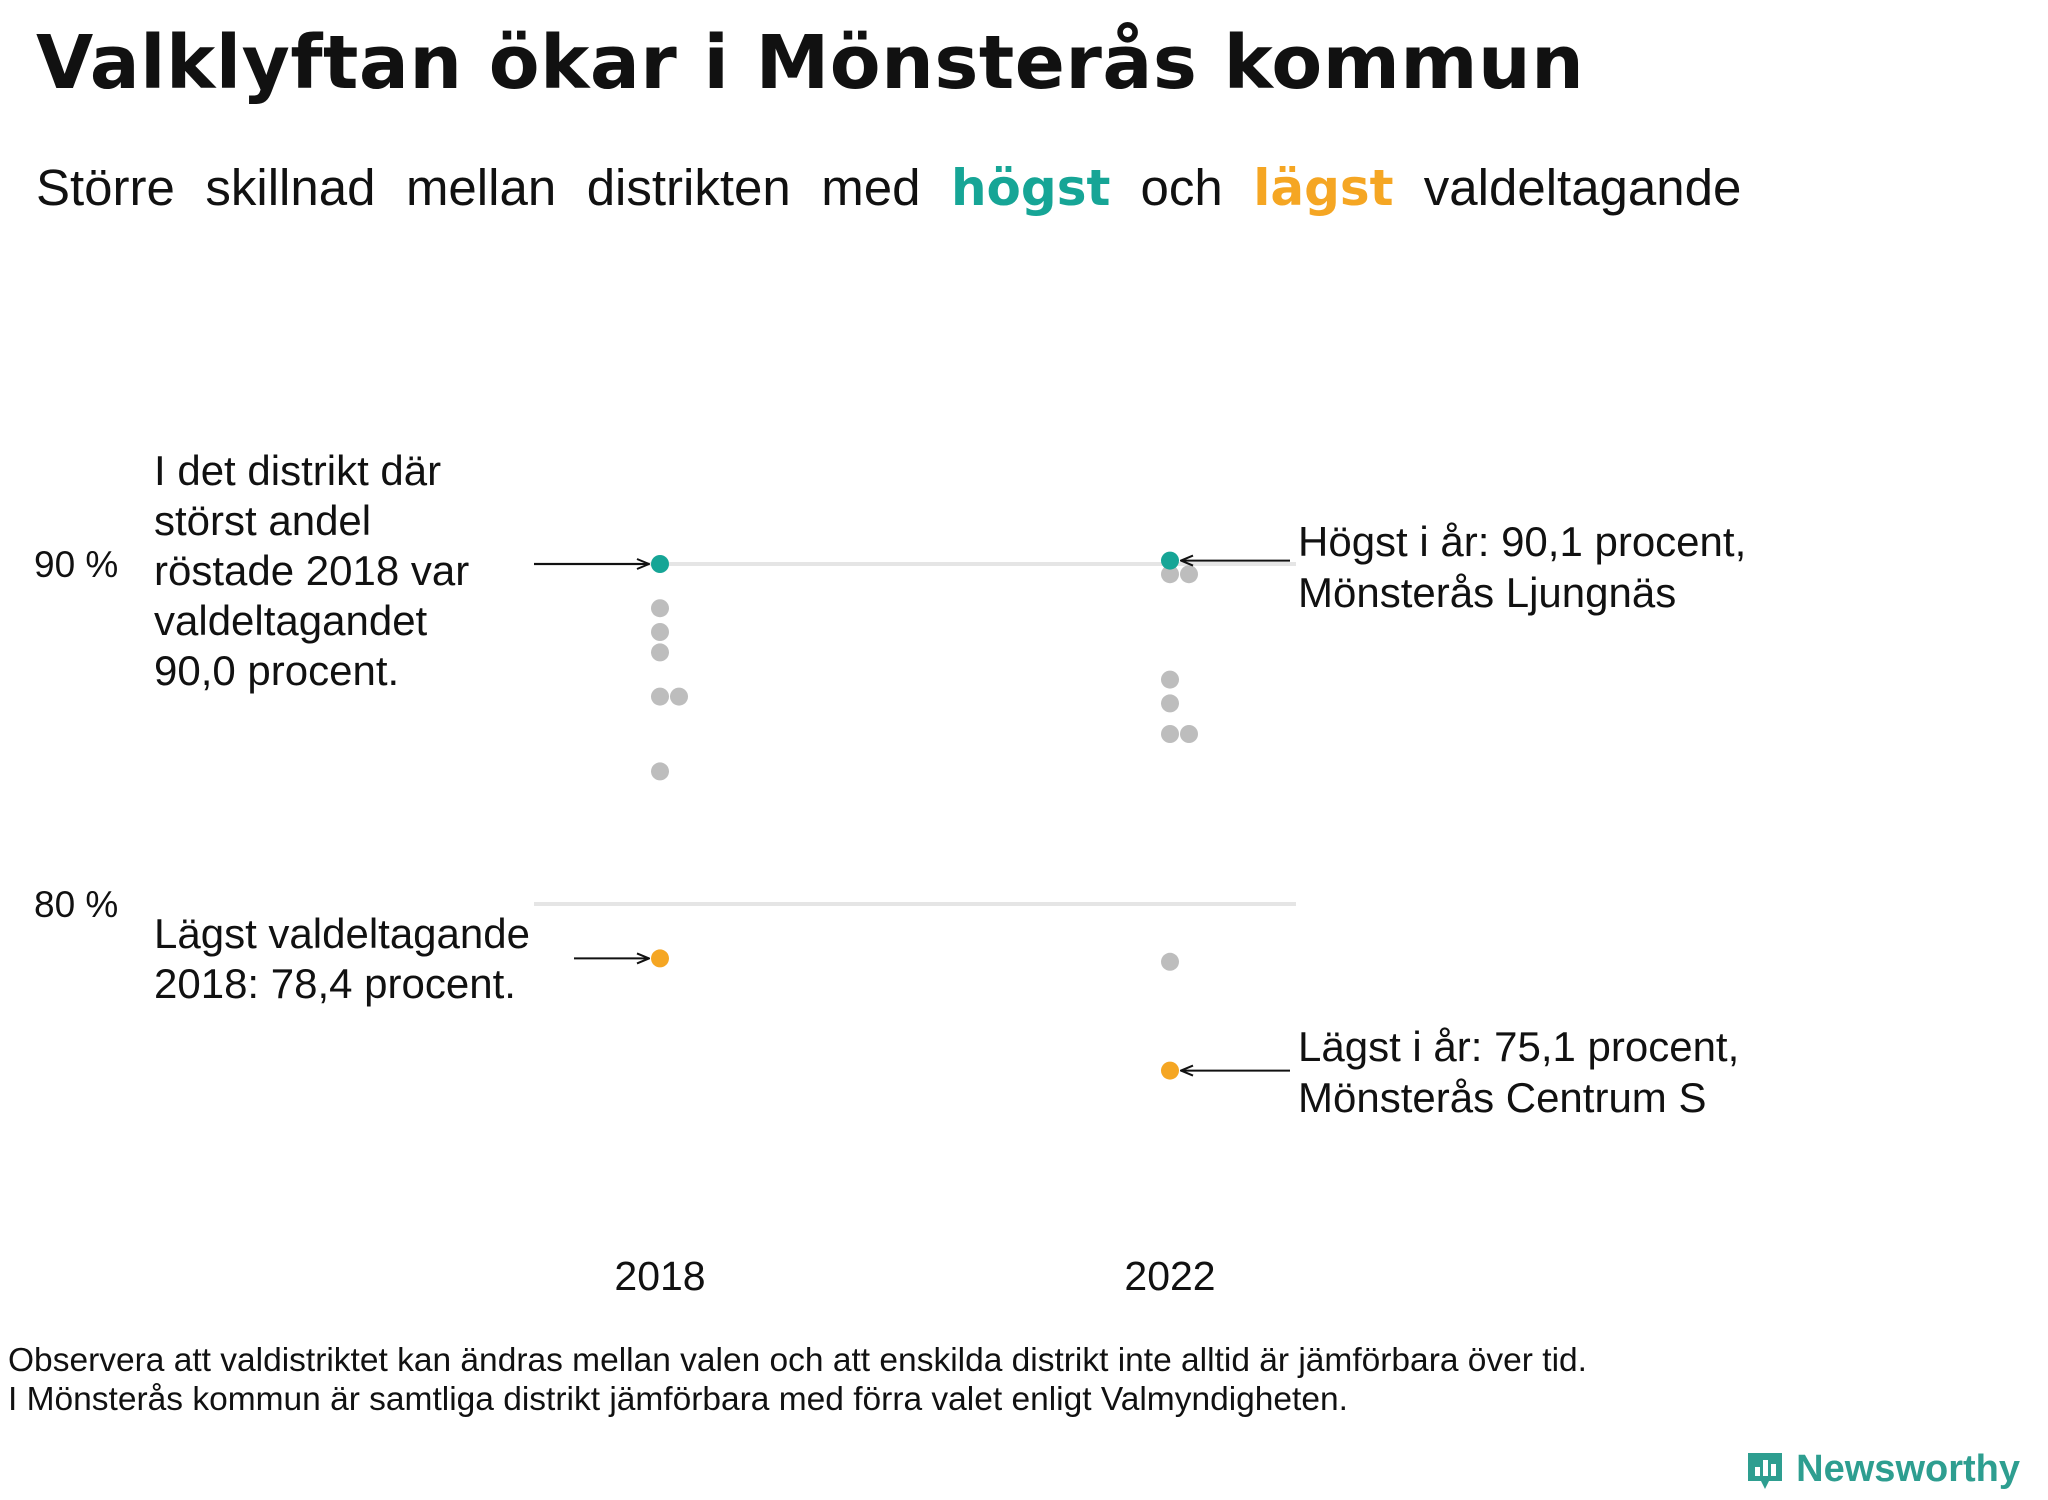  I want to click on brand-logo: Newsworthy, so click(1882, 1469).